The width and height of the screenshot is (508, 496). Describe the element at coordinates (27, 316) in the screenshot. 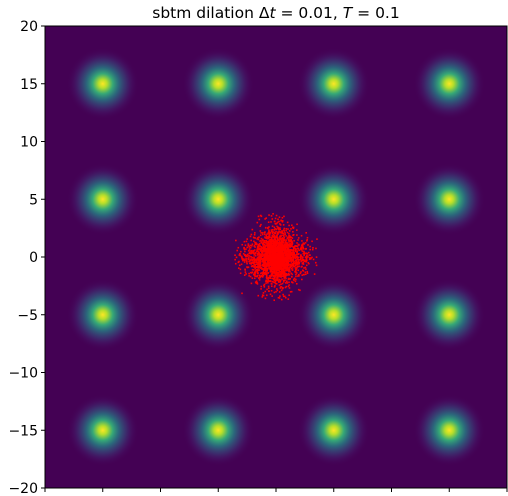

I see `y-tick-label: −5` at that location.